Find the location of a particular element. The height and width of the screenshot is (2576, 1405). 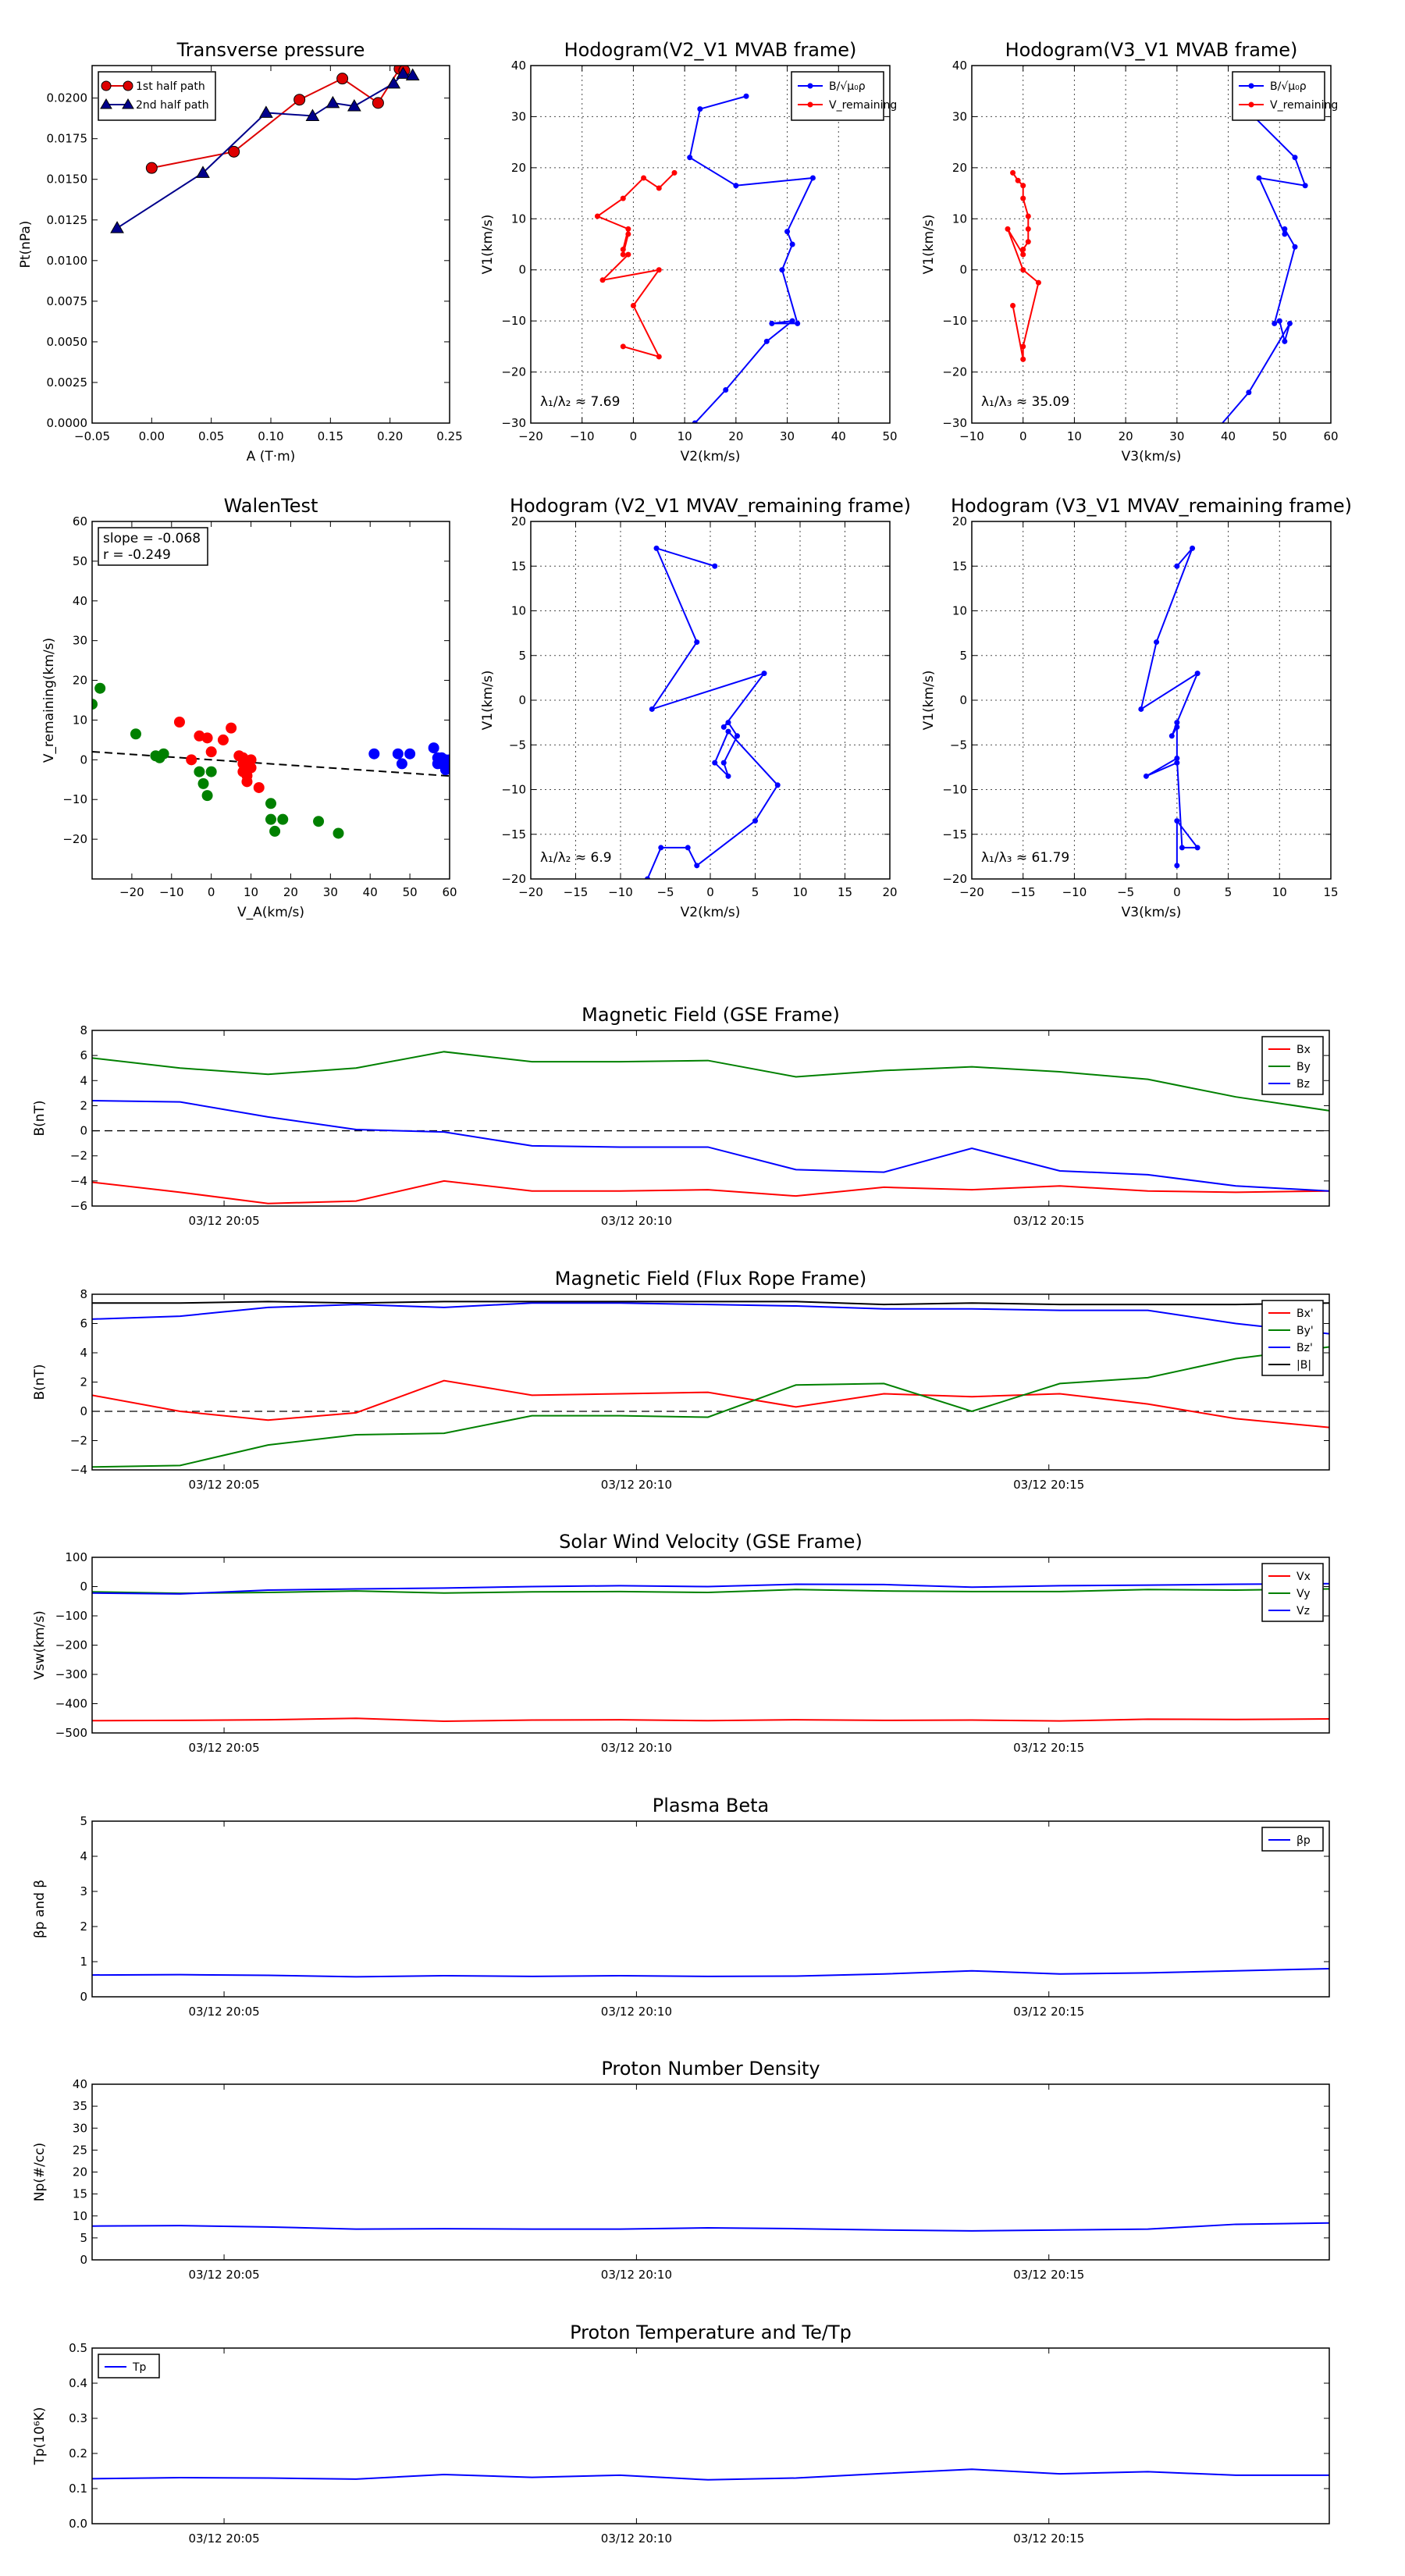

x-tick-label: −20 is located at coordinates (531, 436).